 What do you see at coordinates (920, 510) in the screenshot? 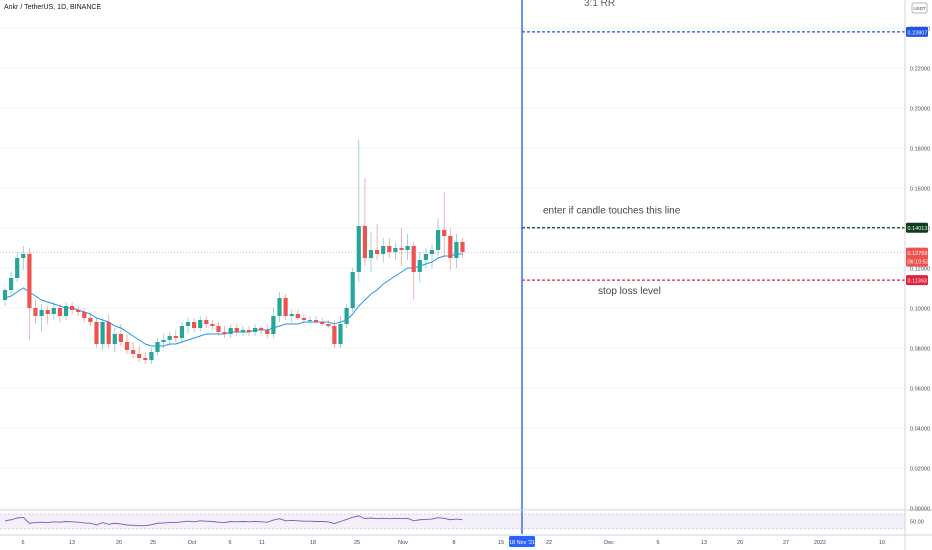
I see `price-tick-label: 0.00000` at bounding box center [920, 510].